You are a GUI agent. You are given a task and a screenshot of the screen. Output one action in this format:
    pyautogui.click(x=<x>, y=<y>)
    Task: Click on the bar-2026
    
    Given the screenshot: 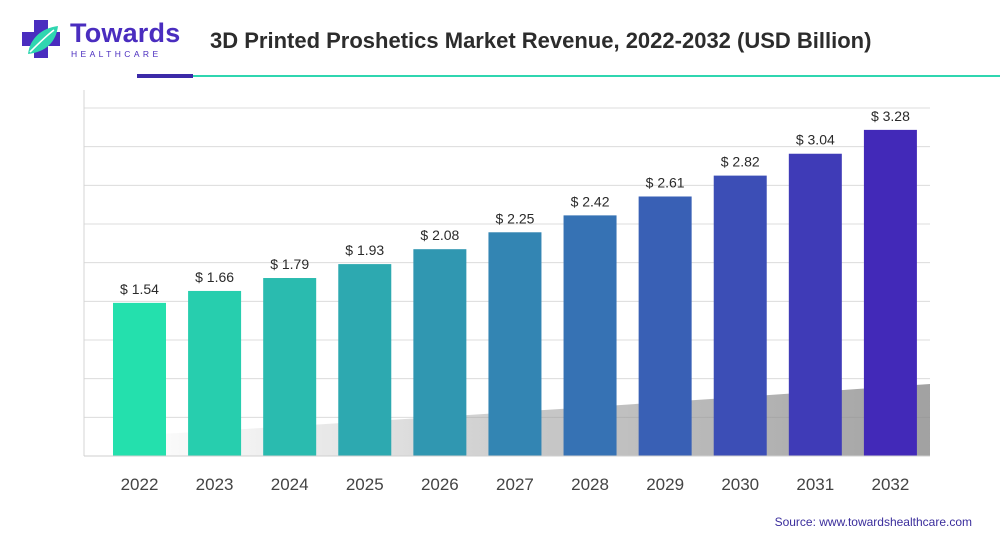 What is the action you would take?
    pyautogui.click(x=440, y=352)
    